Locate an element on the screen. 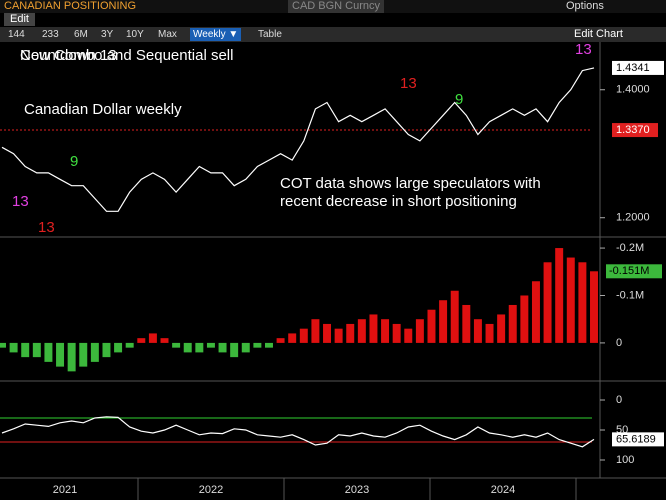 The image size is (666, 500). x-tick-label: 2024 is located at coordinates (503, 490).